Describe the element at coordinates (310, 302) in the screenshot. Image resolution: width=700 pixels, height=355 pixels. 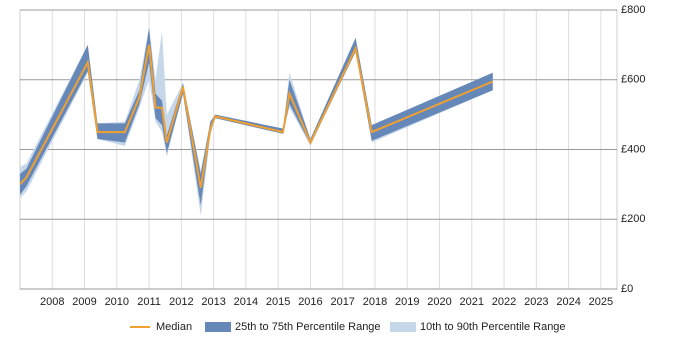
I see `x-tick-label: 2016` at that location.